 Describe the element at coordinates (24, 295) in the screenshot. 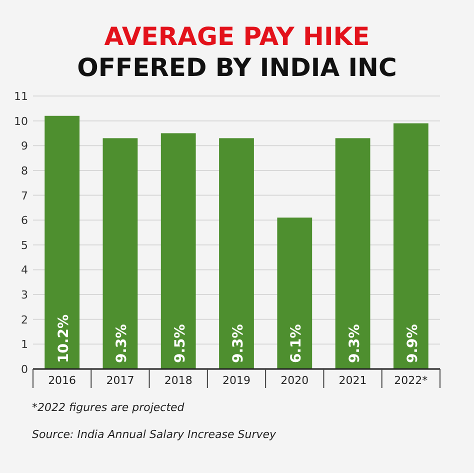

I see `y-tick-label: 3` at that location.